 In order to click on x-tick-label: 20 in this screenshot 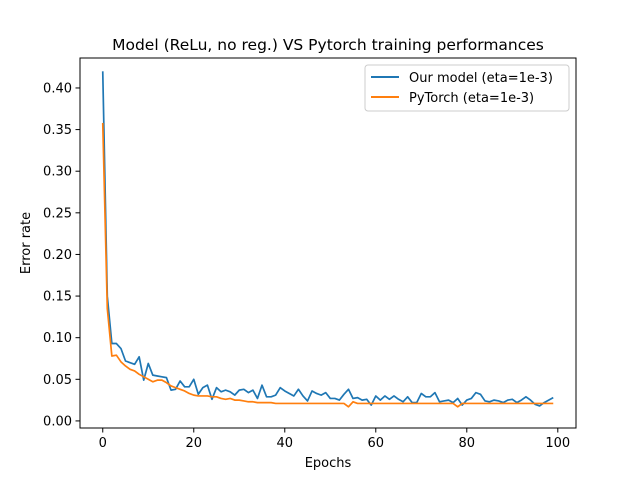, I will do `click(193, 443)`.